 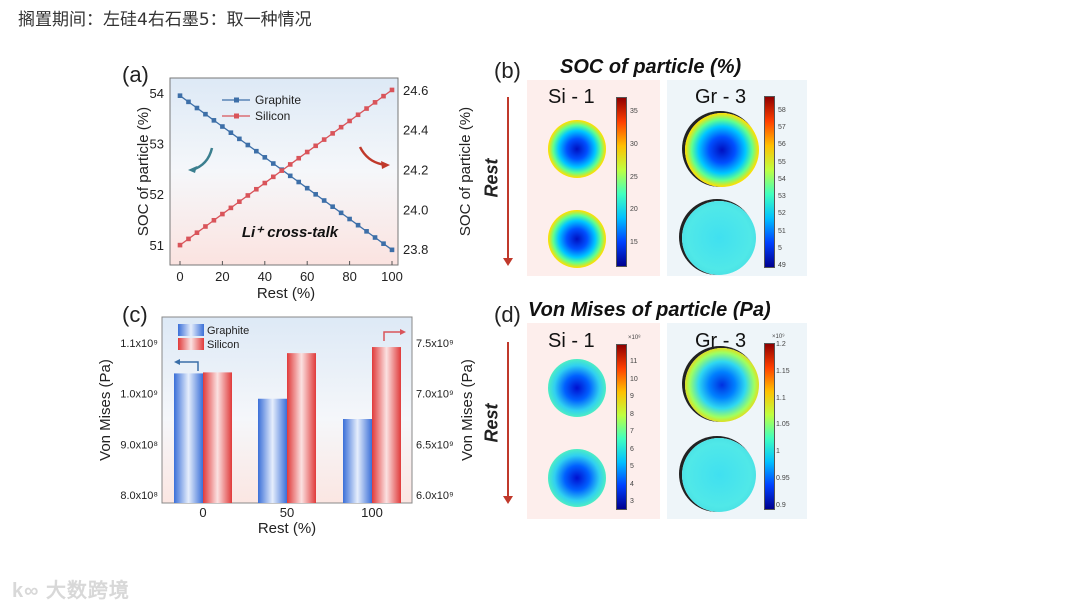 I want to click on tick: 1.15, so click(x=783, y=371).